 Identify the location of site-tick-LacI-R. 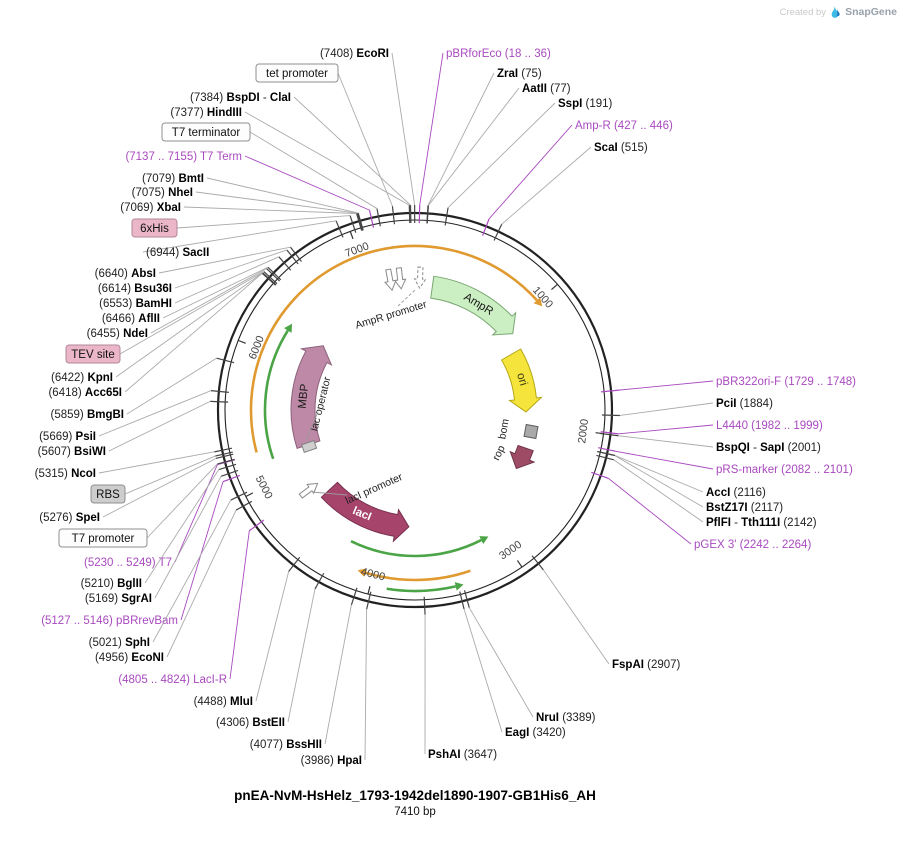
(256, 525).